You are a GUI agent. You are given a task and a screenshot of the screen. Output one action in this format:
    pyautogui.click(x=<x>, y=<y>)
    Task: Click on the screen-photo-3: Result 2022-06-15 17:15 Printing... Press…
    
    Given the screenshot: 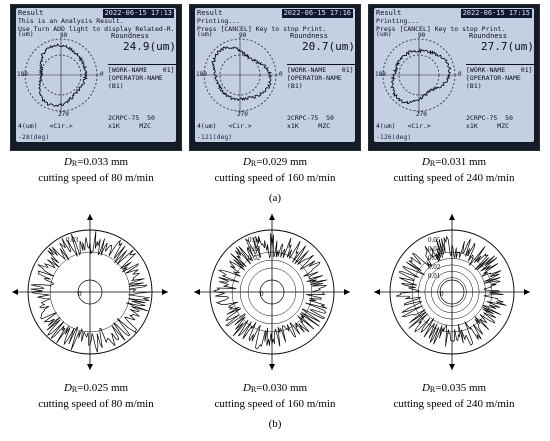 What is the action you would take?
    pyautogui.click(x=454, y=77)
    